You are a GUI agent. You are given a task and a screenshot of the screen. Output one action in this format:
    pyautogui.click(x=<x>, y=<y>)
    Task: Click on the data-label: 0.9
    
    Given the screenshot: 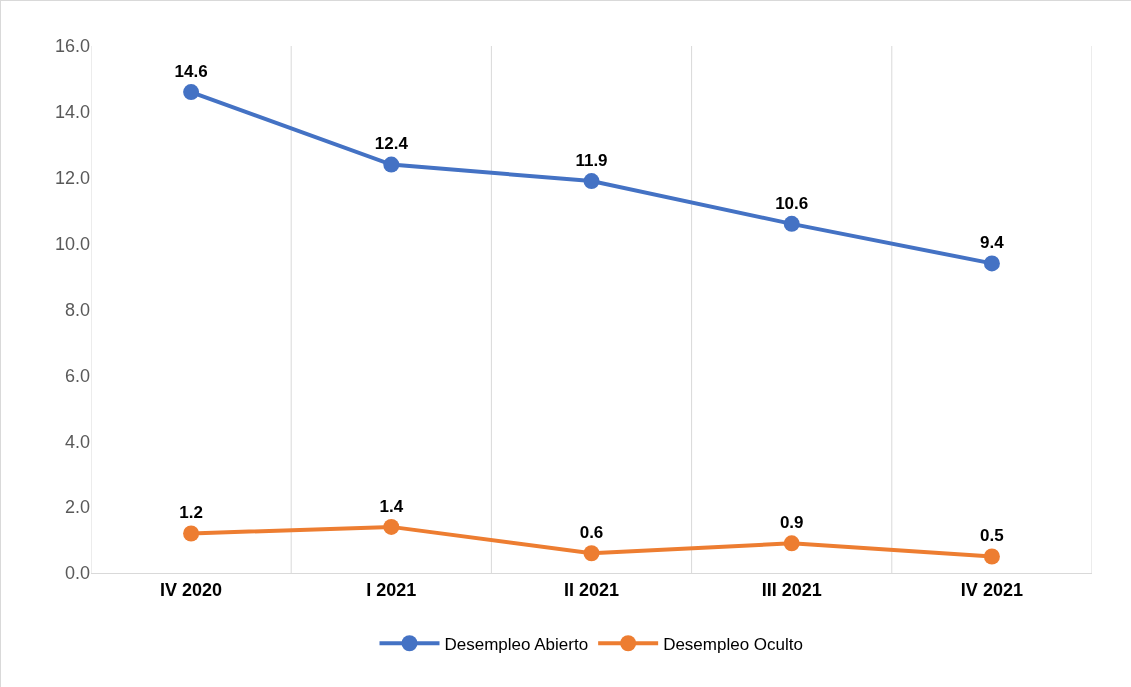 What is the action you would take?
    pyautogui.click(x=791, y=523)
    